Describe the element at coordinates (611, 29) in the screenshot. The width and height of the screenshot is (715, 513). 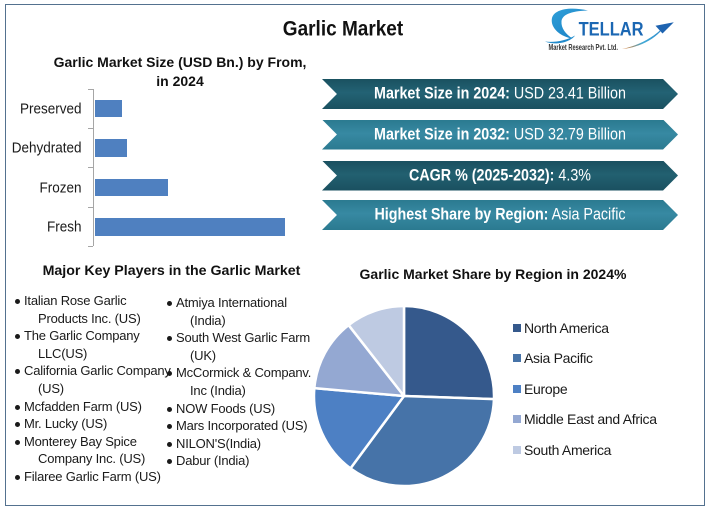
I see `svg-text: TELLAR` at that location.